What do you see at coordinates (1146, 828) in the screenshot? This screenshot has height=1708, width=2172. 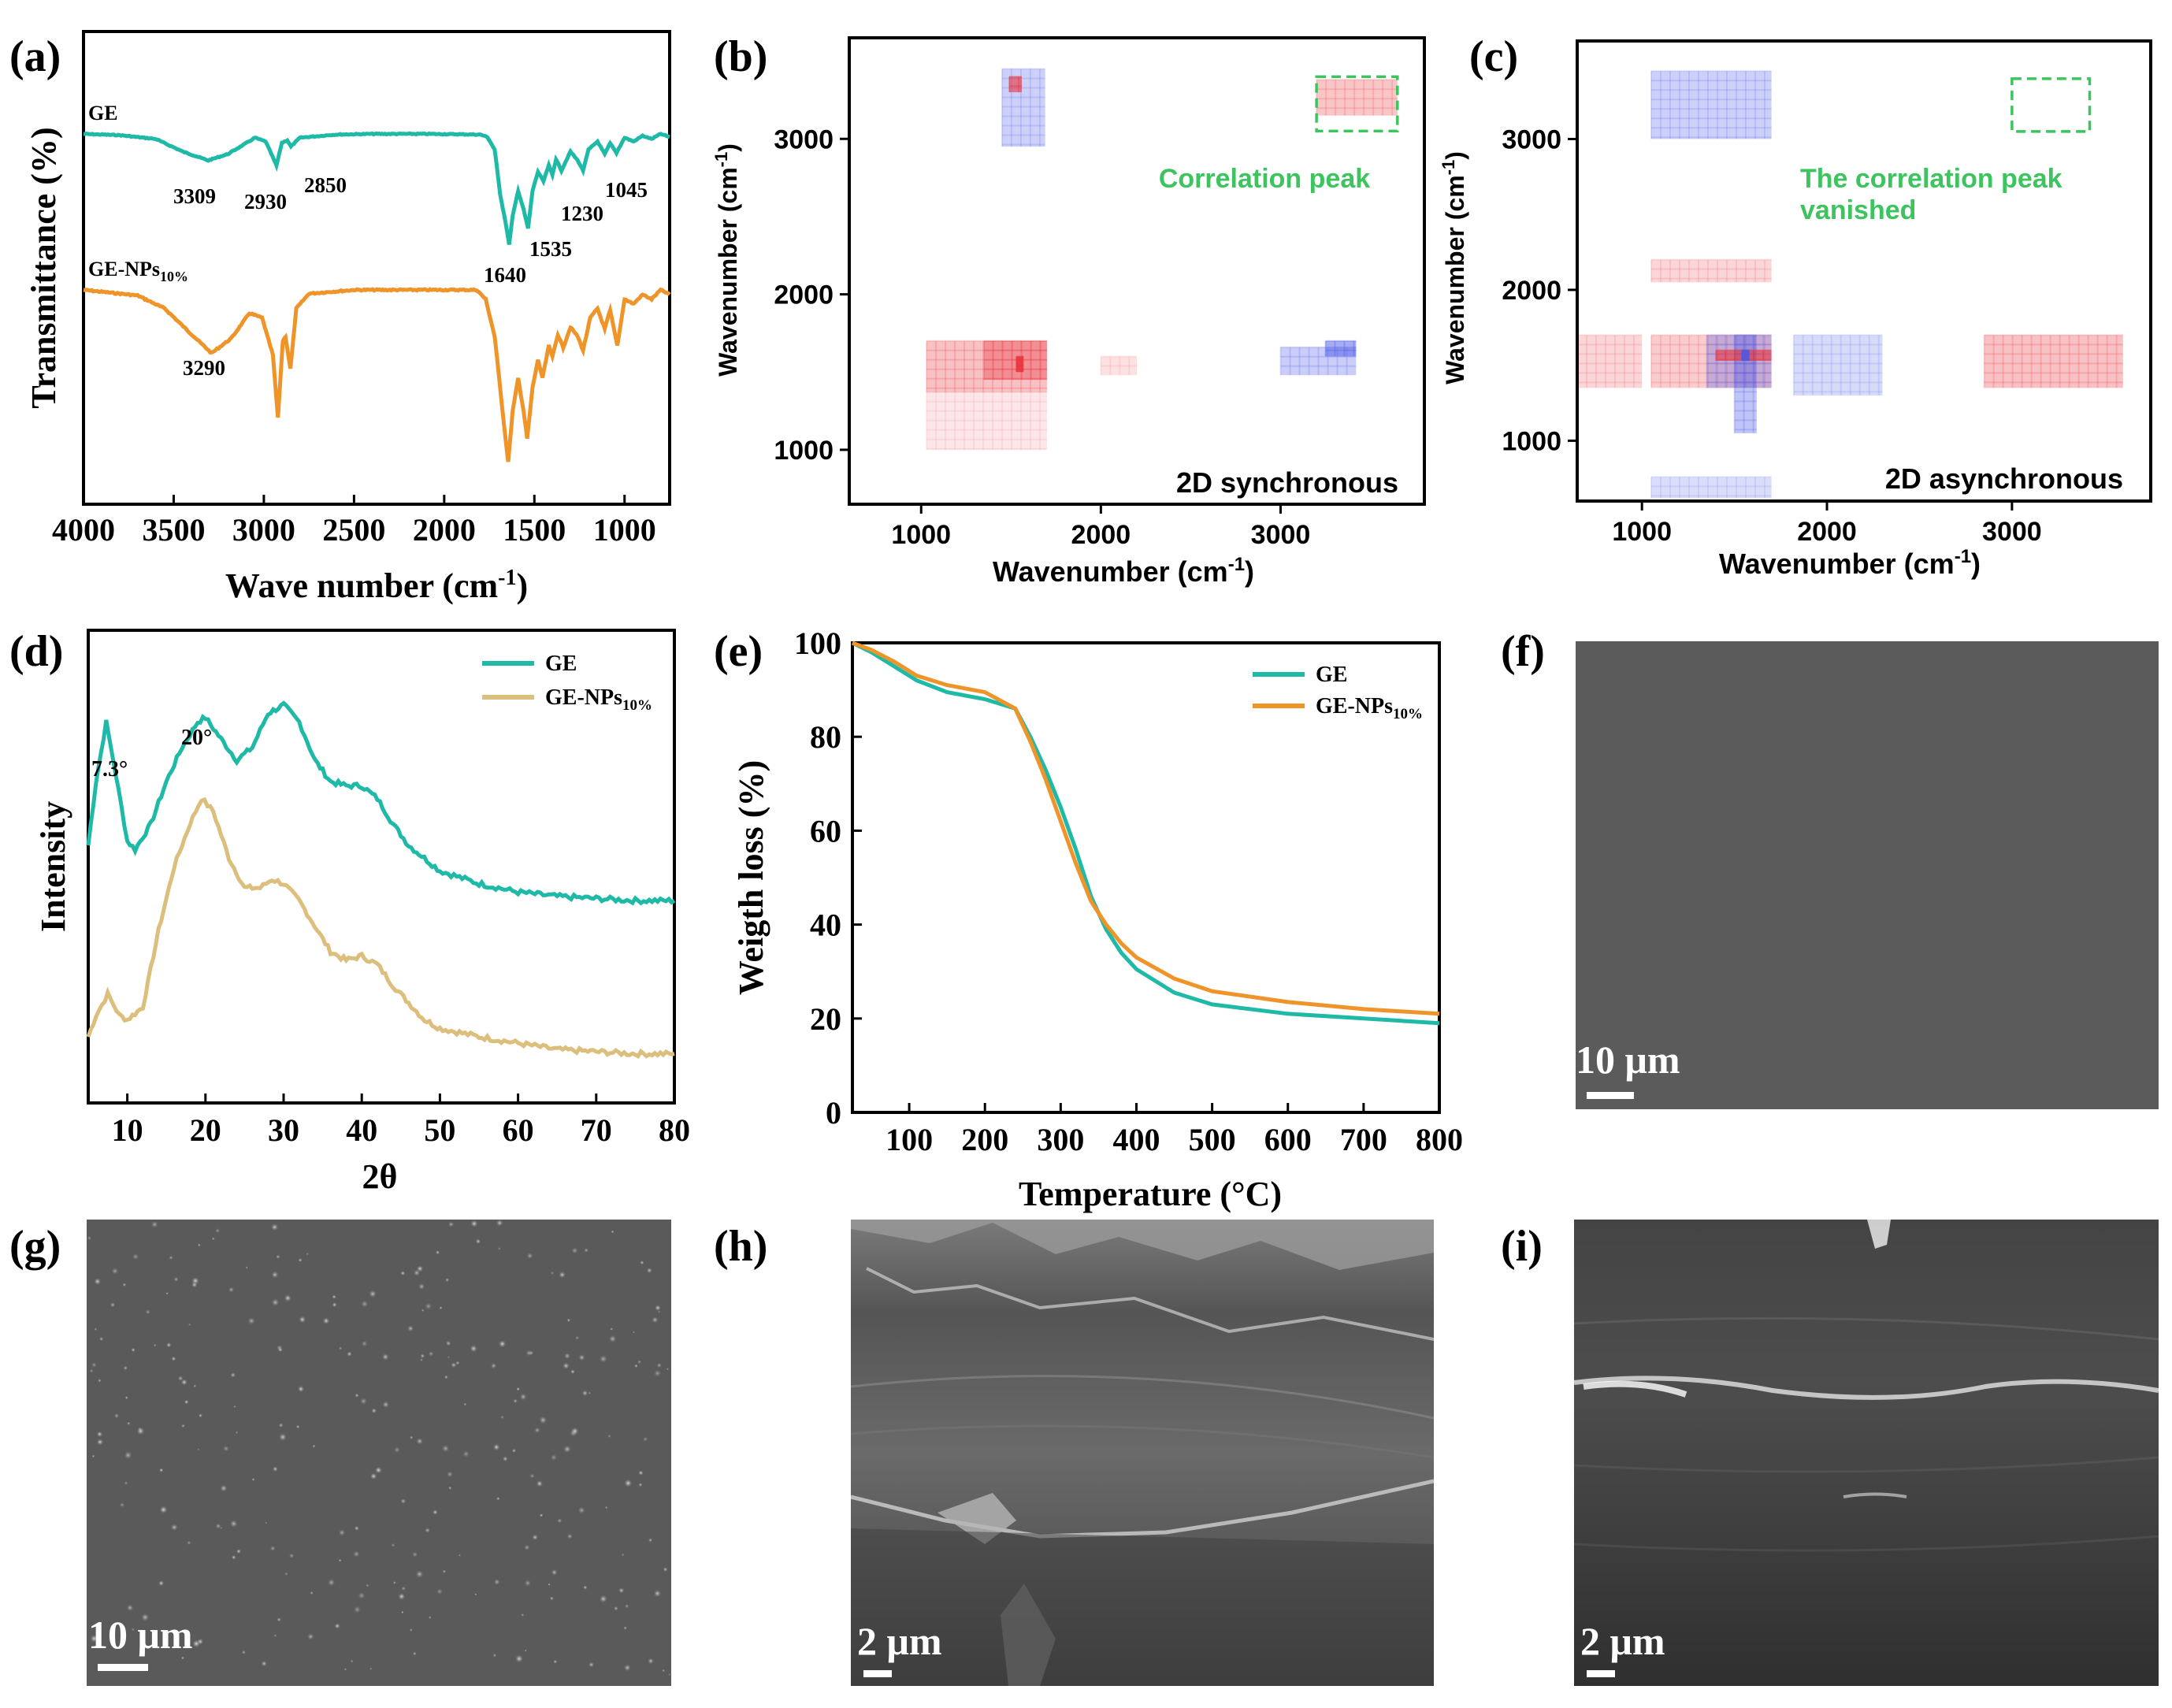 I see `series-line-ge-nps-e` at bounding box center [1146, 828].